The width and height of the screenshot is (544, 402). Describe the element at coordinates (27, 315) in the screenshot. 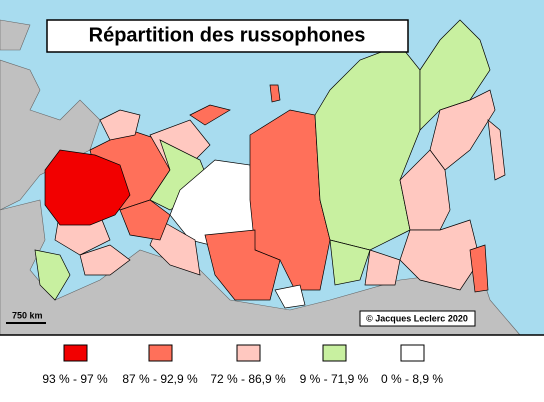

I see `scale-label: 750 km` at that location.